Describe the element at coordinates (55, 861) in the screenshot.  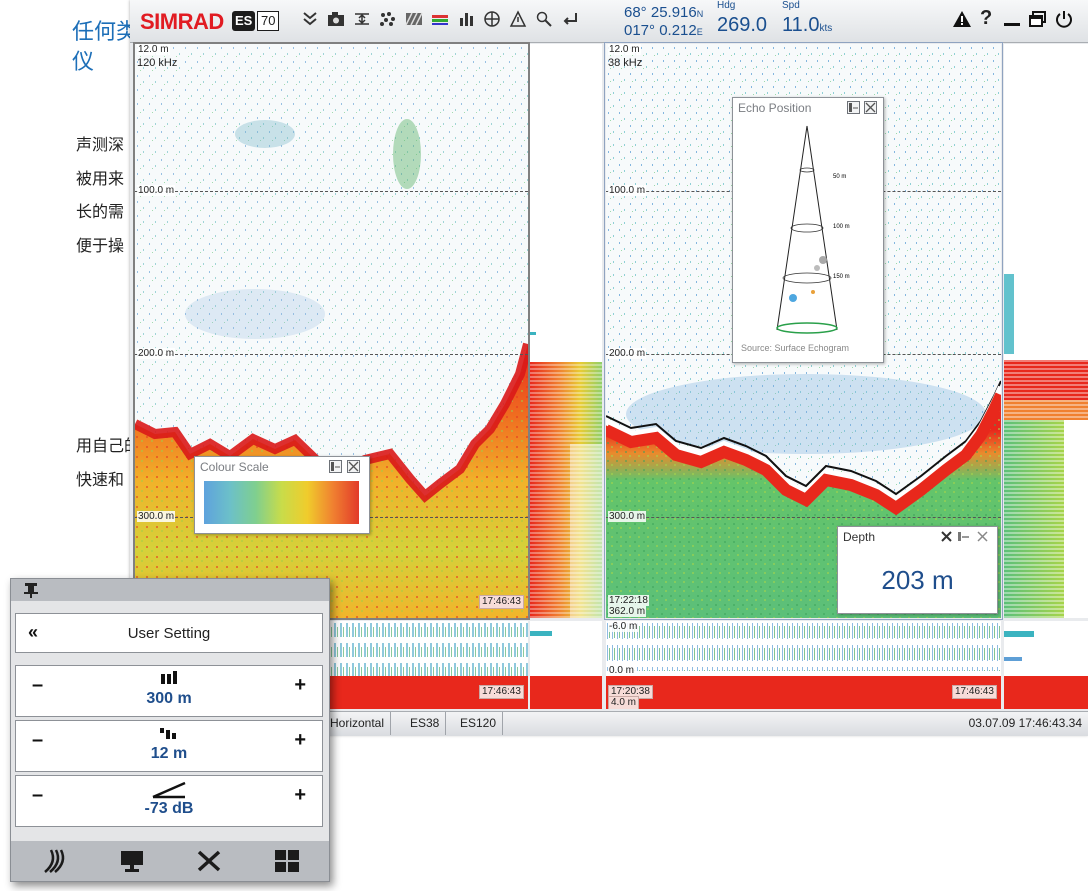
I see `echogram-icon` at that location.